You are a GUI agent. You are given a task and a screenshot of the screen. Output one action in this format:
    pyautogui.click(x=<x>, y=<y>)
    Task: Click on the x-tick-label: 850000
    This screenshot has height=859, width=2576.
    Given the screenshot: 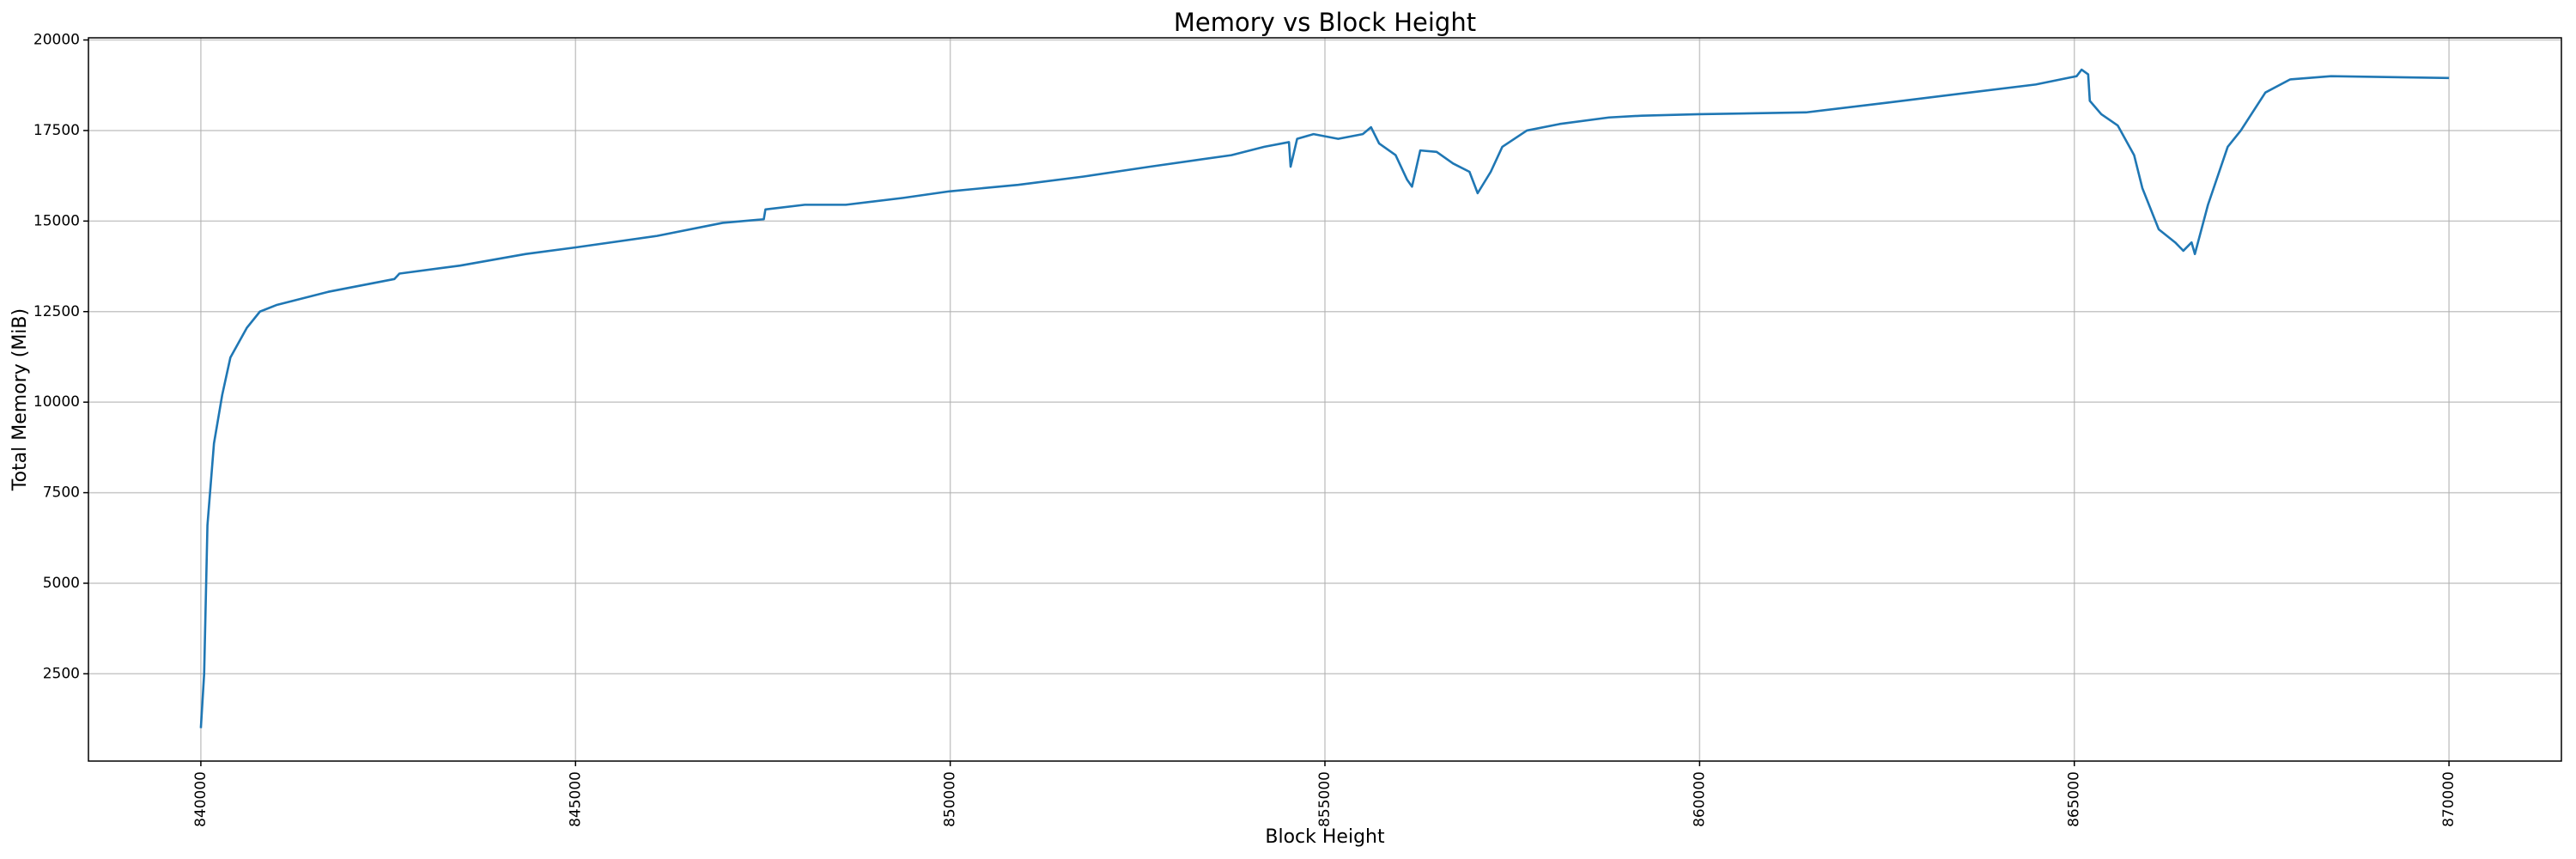 What is the action you would take?
    pyautogui.click(x=951, y=799)
    